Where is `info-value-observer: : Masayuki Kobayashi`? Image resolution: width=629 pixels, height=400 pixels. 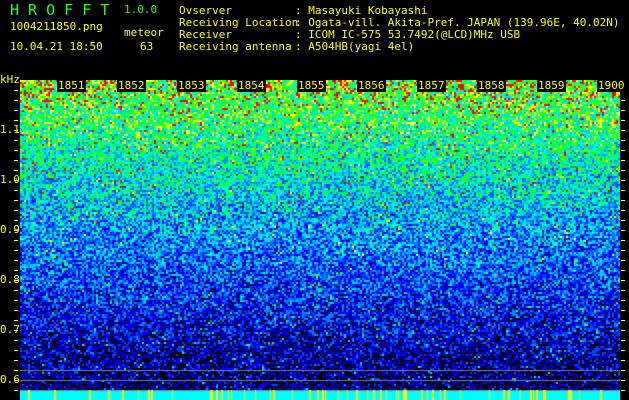 info-value-observer: : Masayuki Kobayashi is located at coordinates (361, 10).